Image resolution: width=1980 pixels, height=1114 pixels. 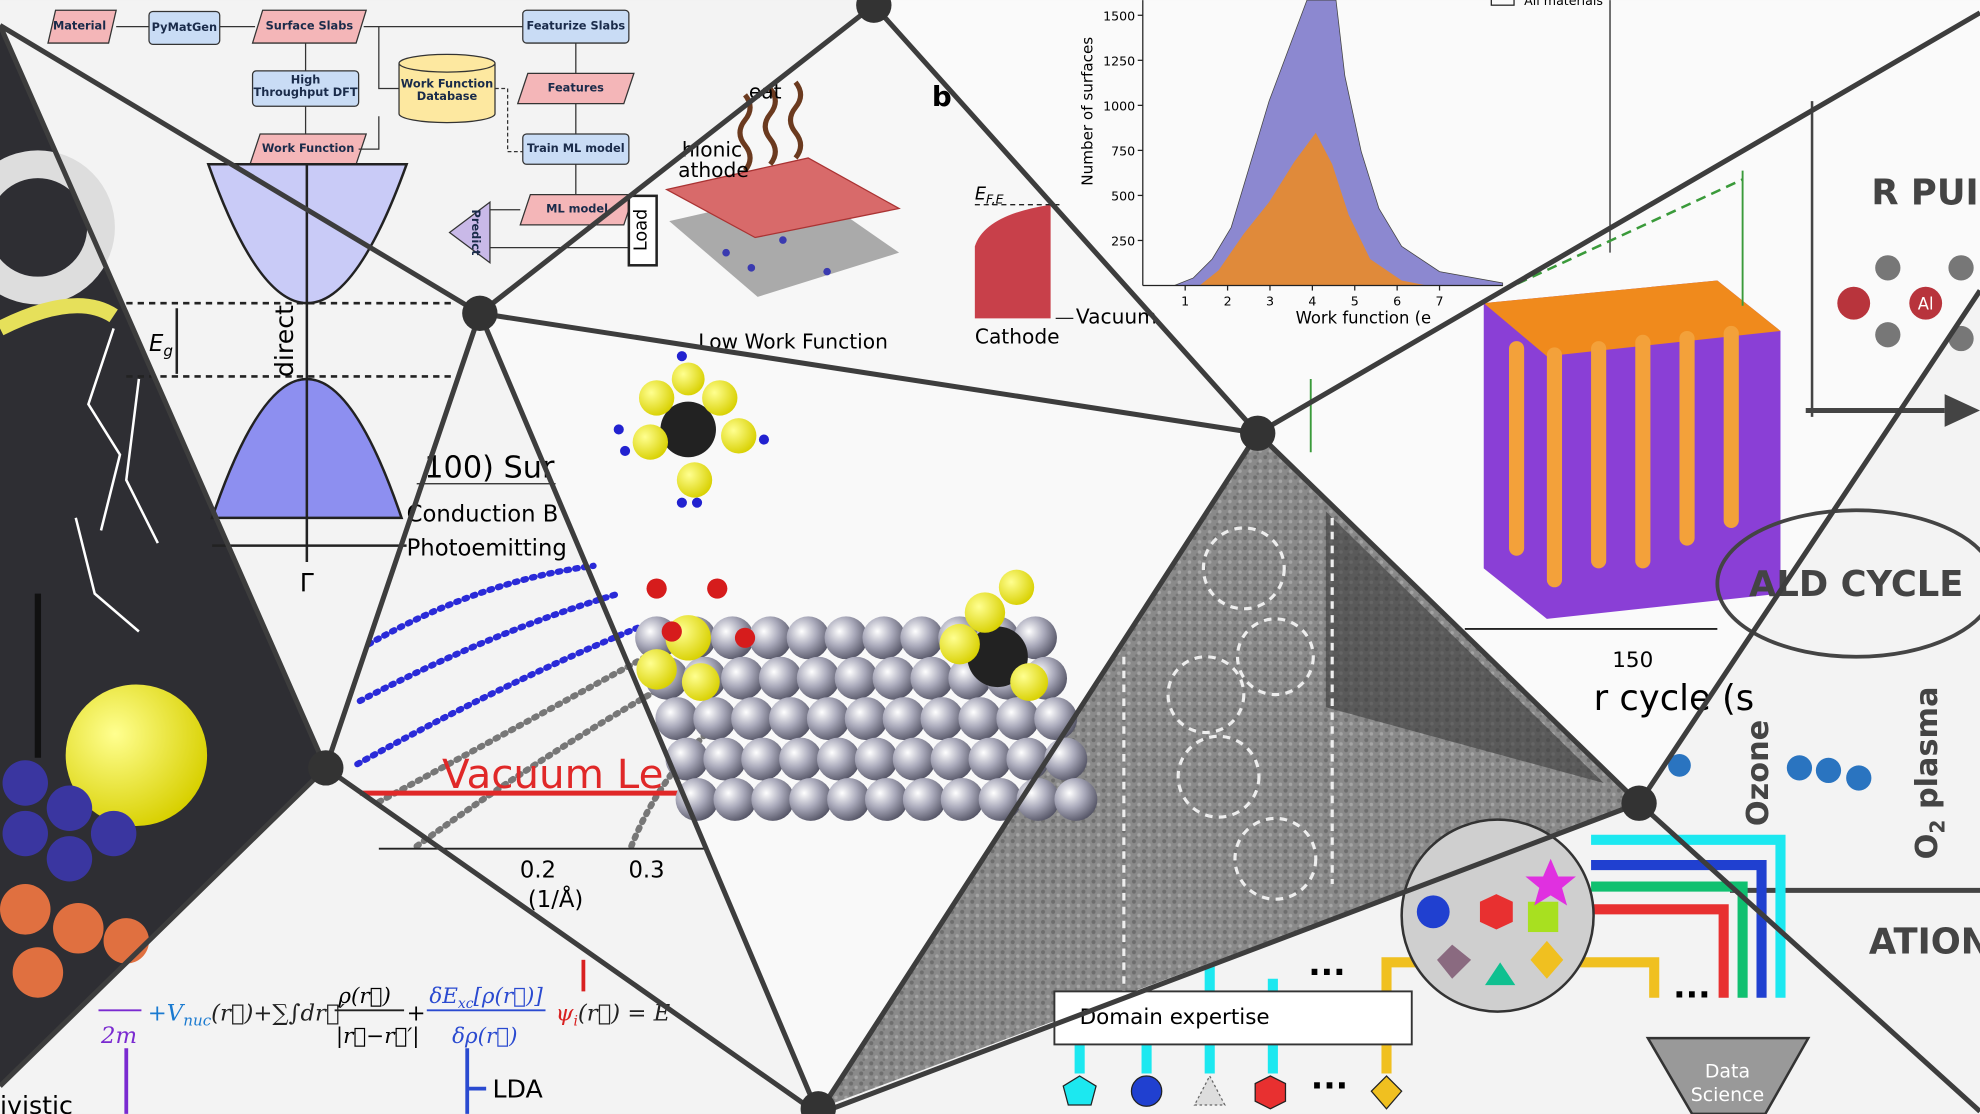 What do you see at coordinates (1926, 304) in the screenshot?
I see `atom-label: Al` at bounding box center [1926, 304].